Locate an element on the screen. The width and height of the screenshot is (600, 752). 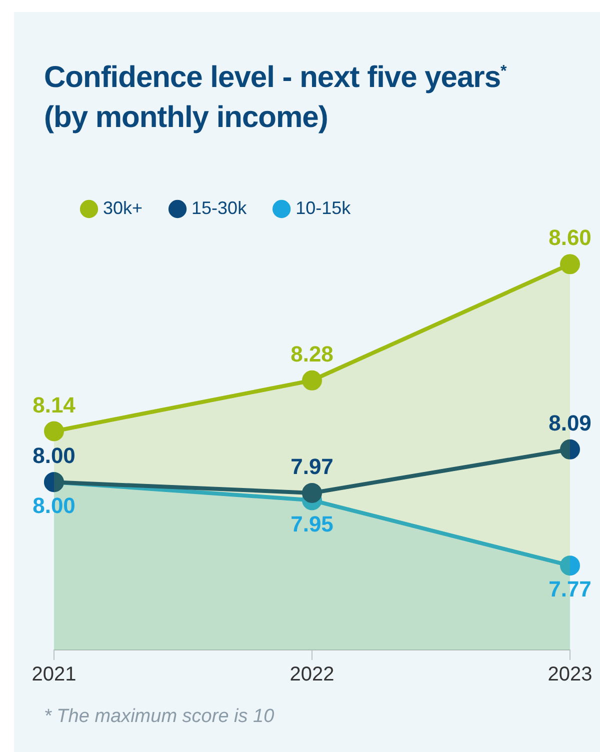
data-label: 8.28 is located at coordinates (312, 353).